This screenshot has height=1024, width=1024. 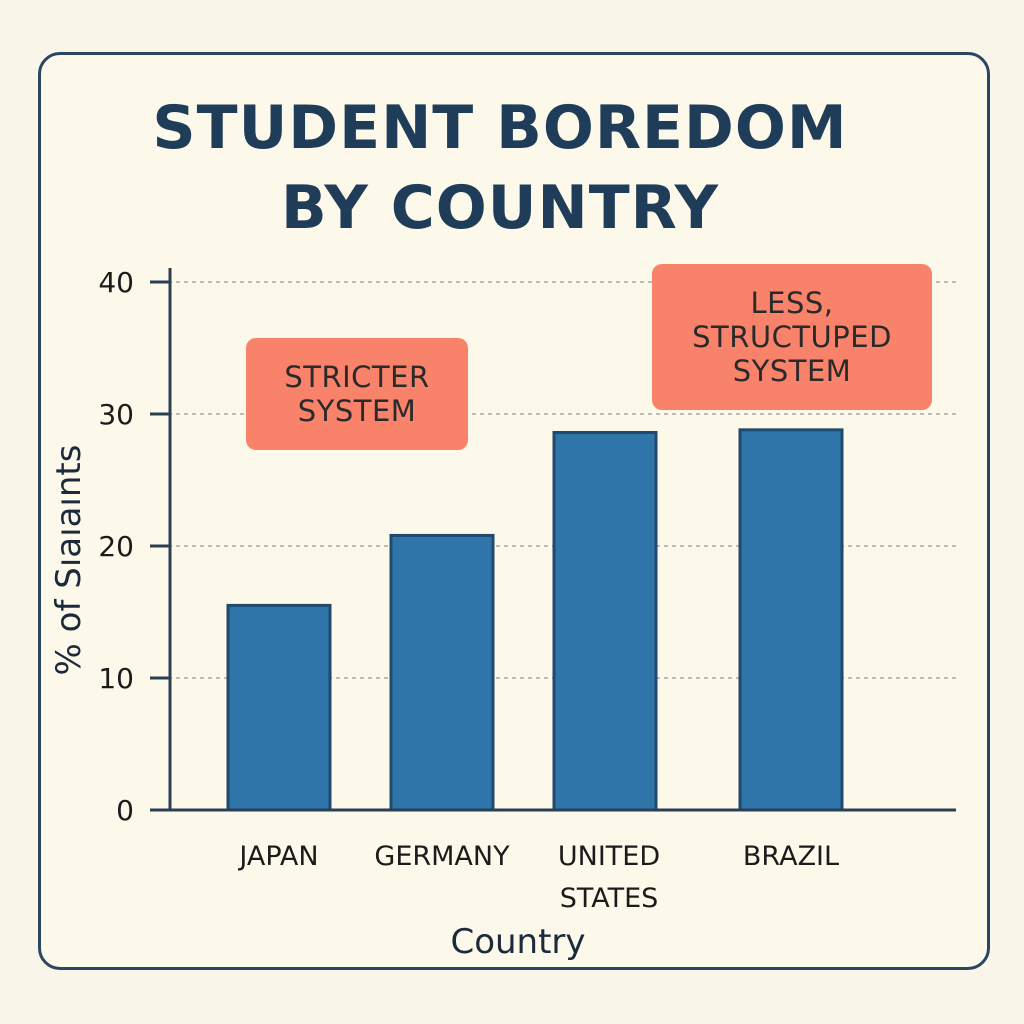 I want to click on x-tick-label: UNITED, so click(x=609, y=856).